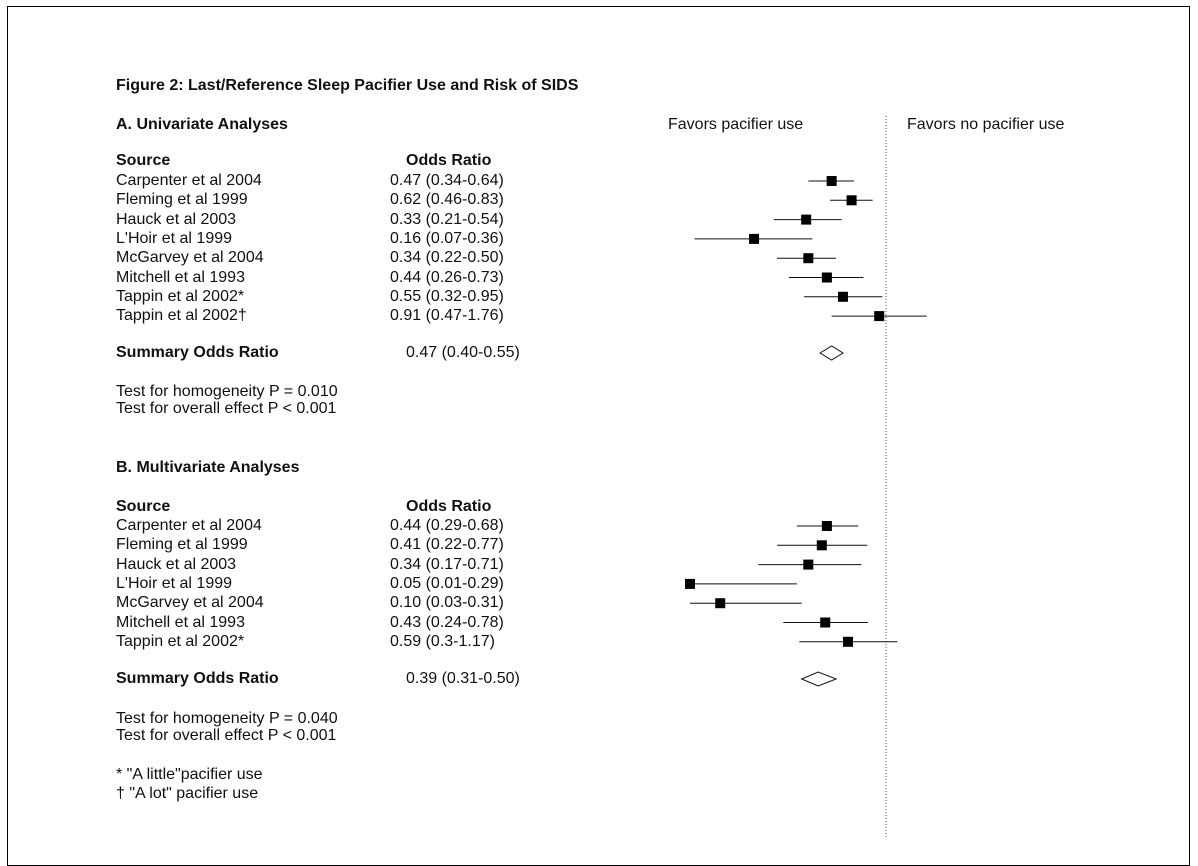 Image resolution: width=1198 pixels, height=866 pixels. What do you see at coordinates (143, 160) in the screenshot?
I see `section-a-source-header: Source` at bounding box center [143, 160].